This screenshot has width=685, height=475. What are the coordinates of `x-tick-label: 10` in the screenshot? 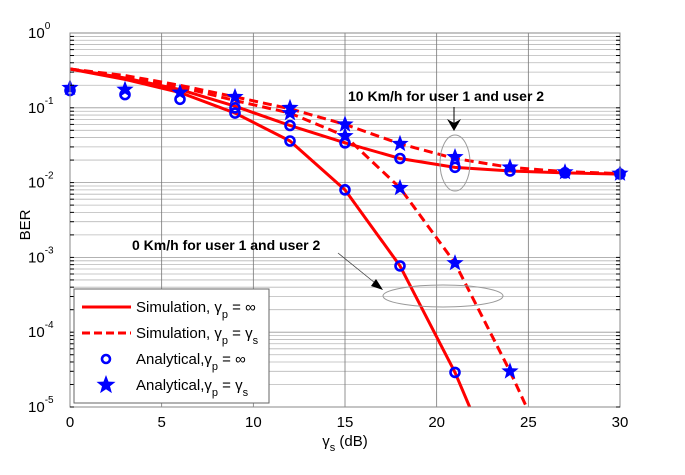 It's located at (253, 422).